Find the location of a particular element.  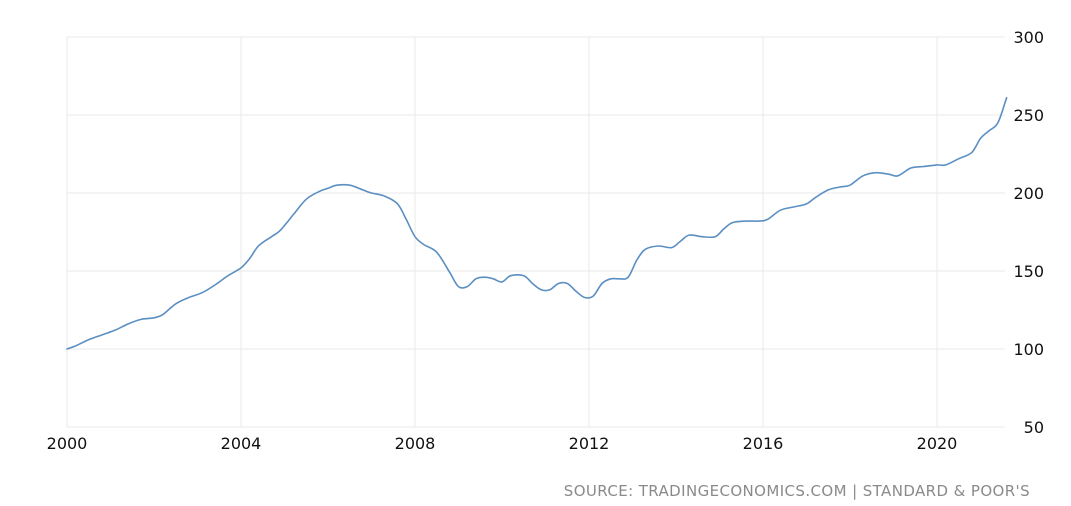

y-tick-label: 300 is located at coordinates (1028, 37).